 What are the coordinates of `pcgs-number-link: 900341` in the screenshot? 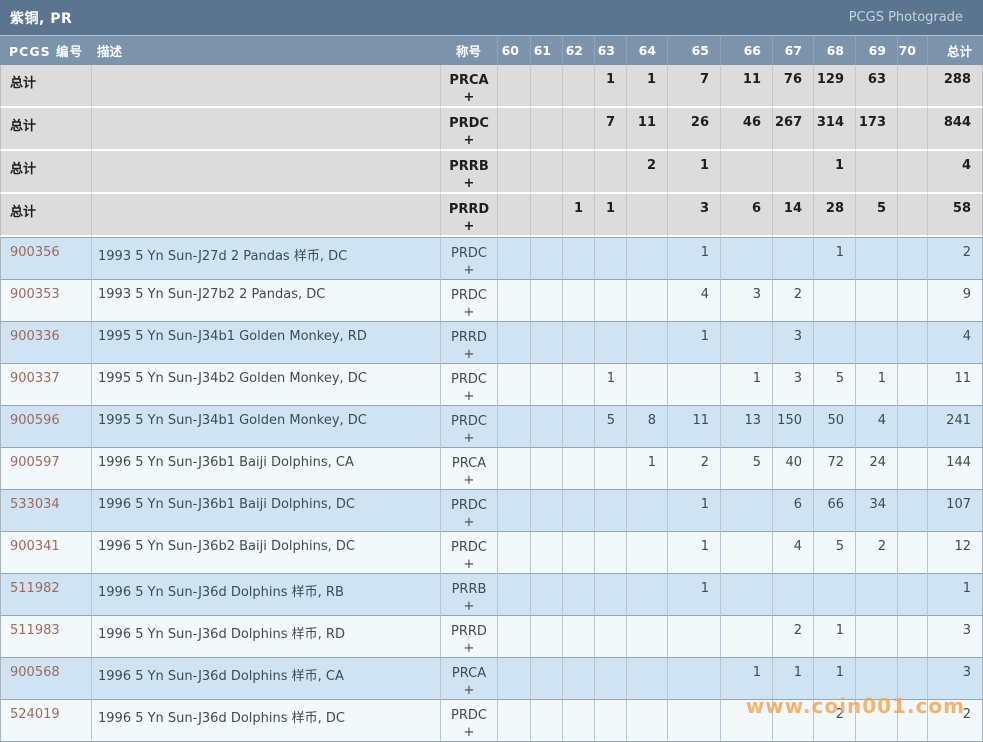 It's located at (35, 546).